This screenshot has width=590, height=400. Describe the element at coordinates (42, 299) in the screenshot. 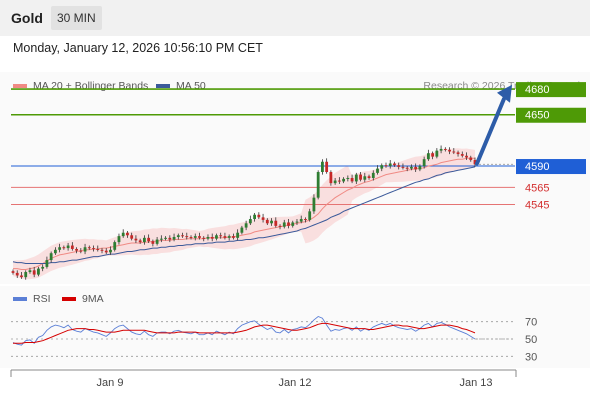

I see `legend-rsi-label: RSI` at that location.